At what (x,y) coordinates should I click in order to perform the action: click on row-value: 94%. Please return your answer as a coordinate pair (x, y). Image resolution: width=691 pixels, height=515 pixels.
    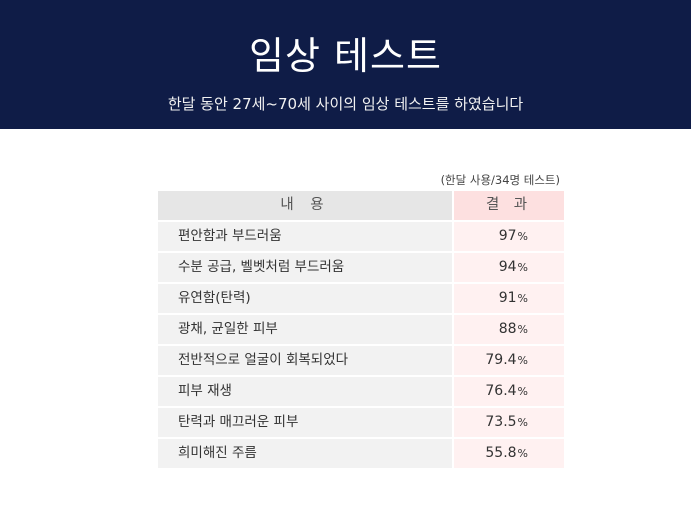
    Looking at the image, I should click on (509, 267).